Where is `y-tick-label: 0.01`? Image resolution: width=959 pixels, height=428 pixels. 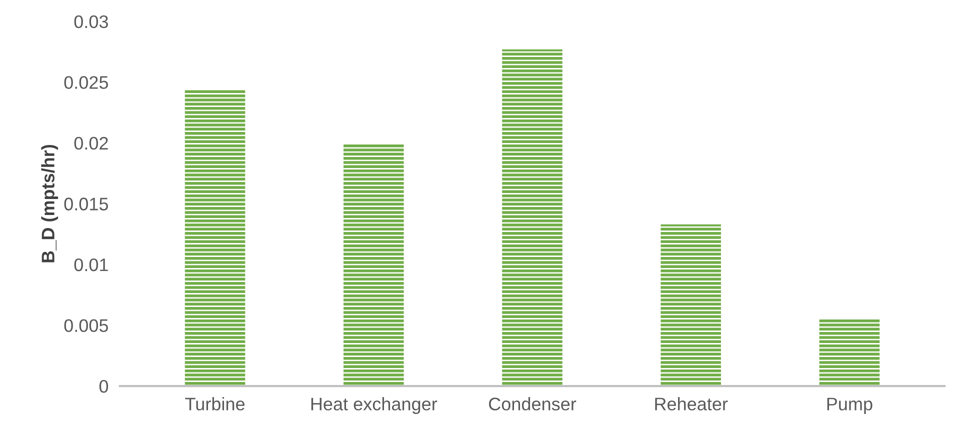 y-tick-label: 0.01 is located at coordinates (91, 265).